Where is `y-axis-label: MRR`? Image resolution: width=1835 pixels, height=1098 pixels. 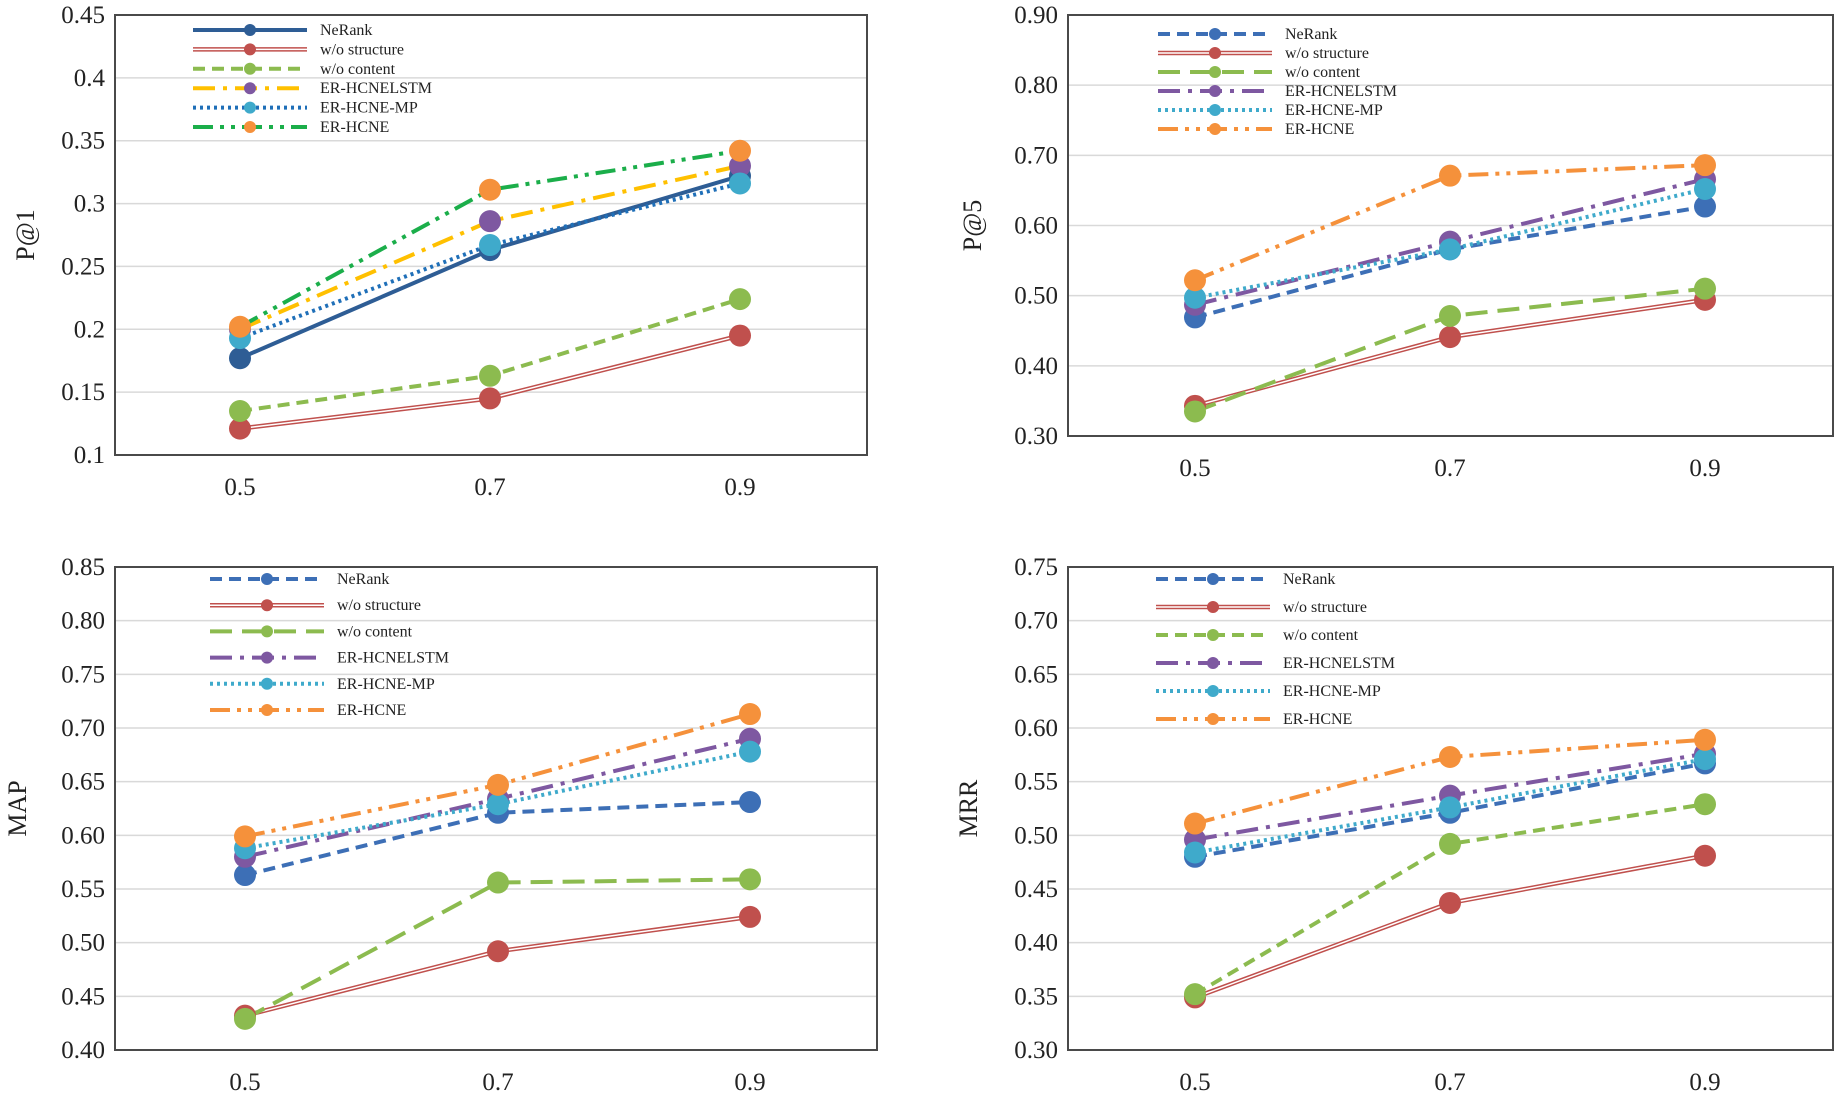
y-axis-label: MRR is located at coordinates (968, 808).